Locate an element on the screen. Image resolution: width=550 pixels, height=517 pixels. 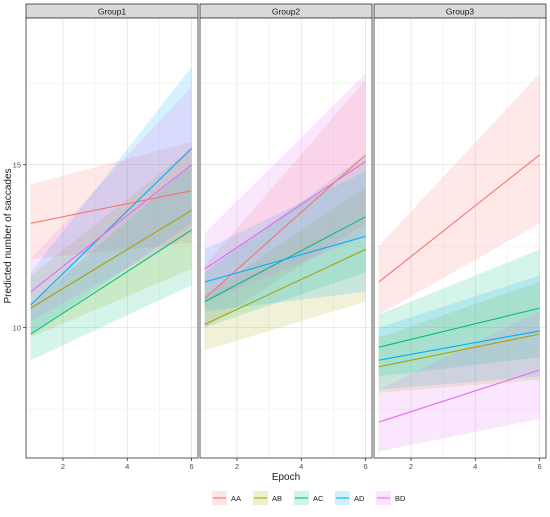
legend-label: AB is located at coordinates (277, 498).